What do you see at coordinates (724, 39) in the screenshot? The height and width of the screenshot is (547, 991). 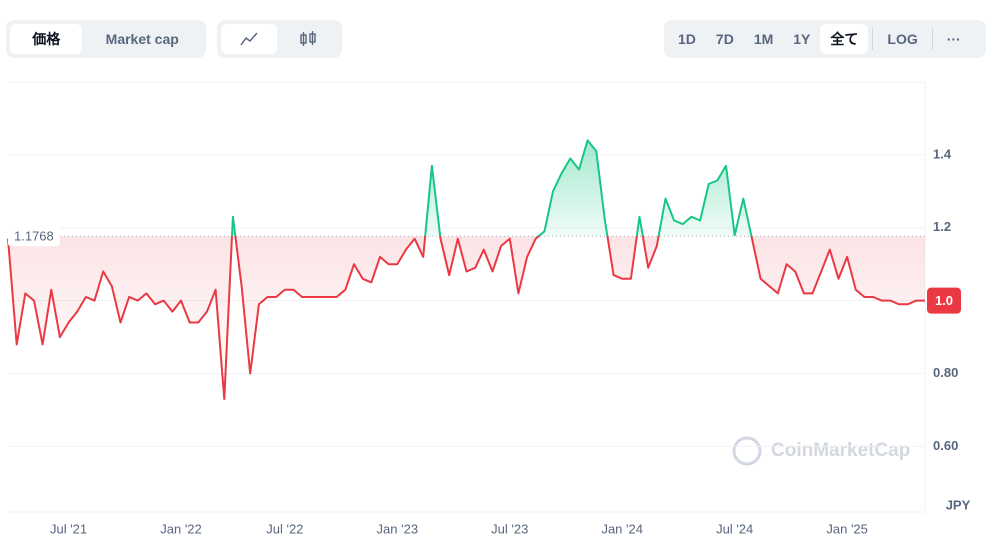 I see `range-button: 7D` at bounding box center [724, 39].